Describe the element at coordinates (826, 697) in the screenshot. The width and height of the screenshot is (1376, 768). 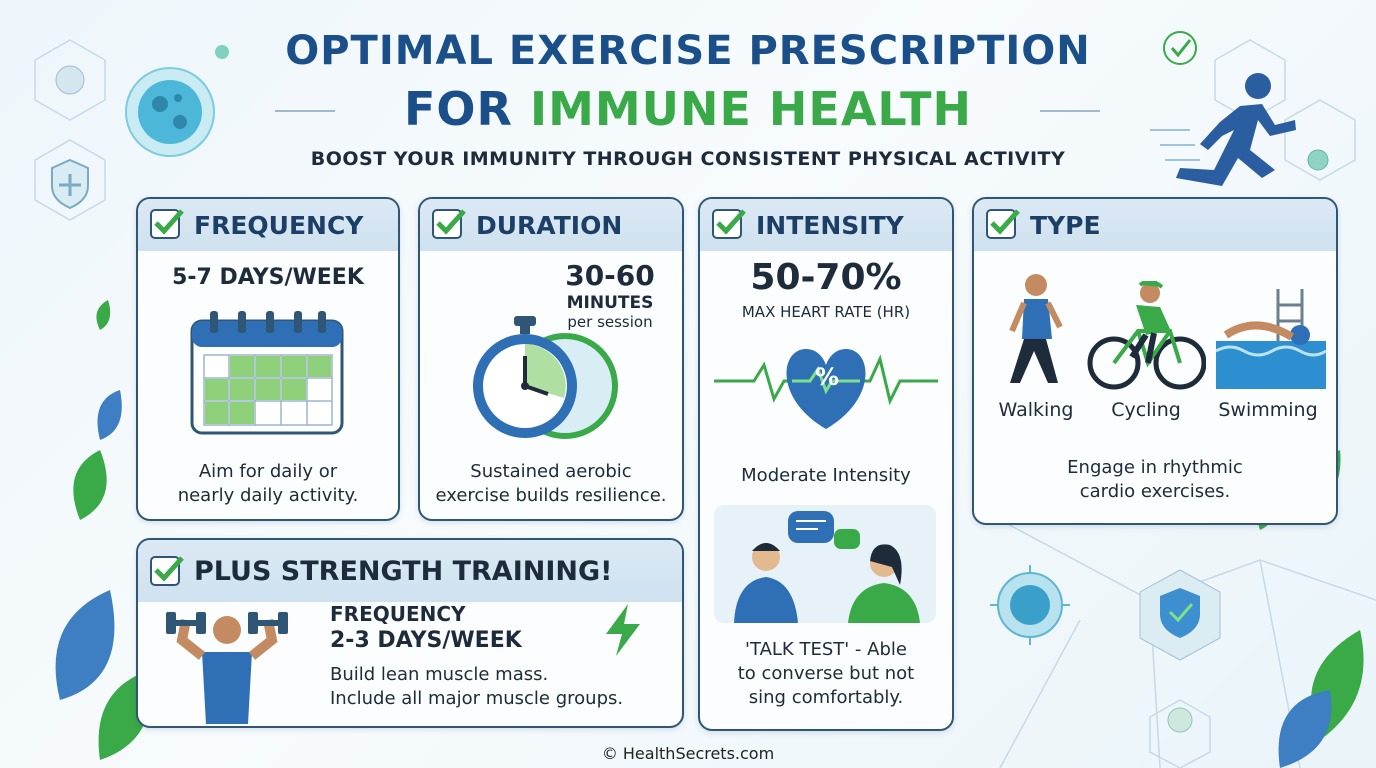
I see `talk-test-3: sing comfortably.` at that location.